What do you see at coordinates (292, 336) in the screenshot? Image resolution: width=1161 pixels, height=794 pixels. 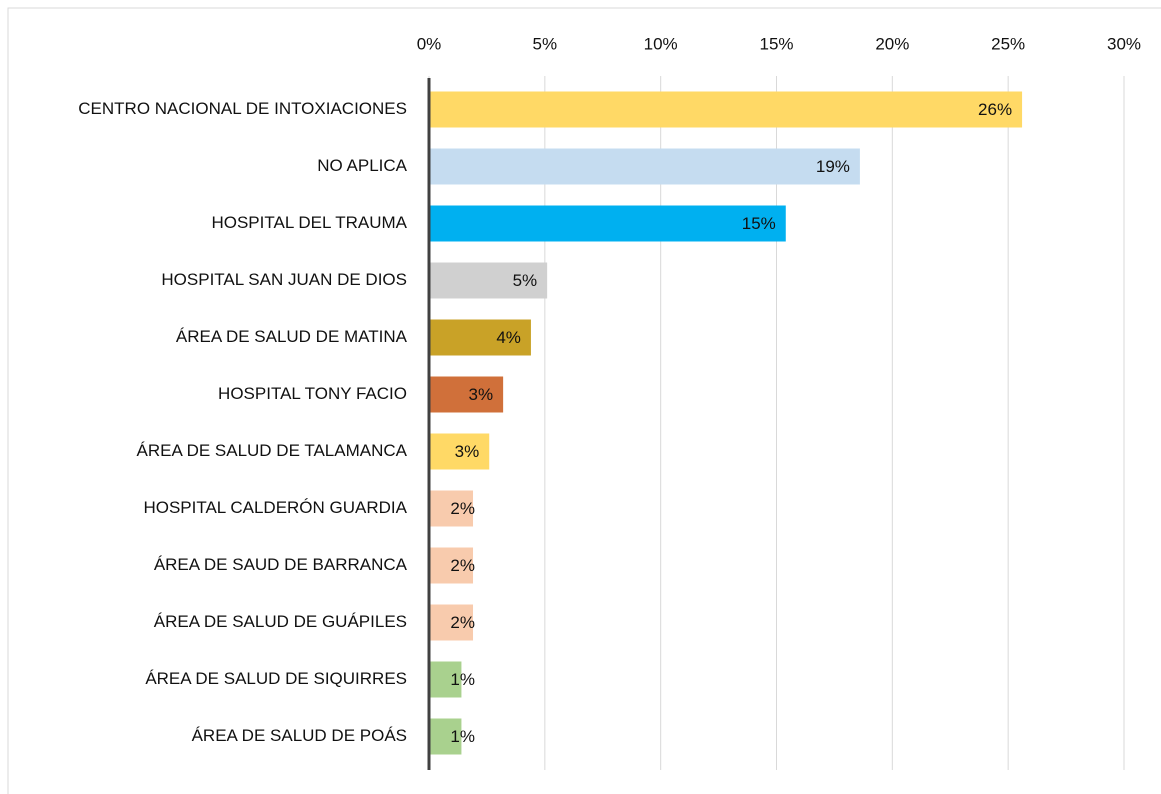 I see `y-tick-label: ÁREA DE SALUD DE MATINA` at bounding box center [292, 336].